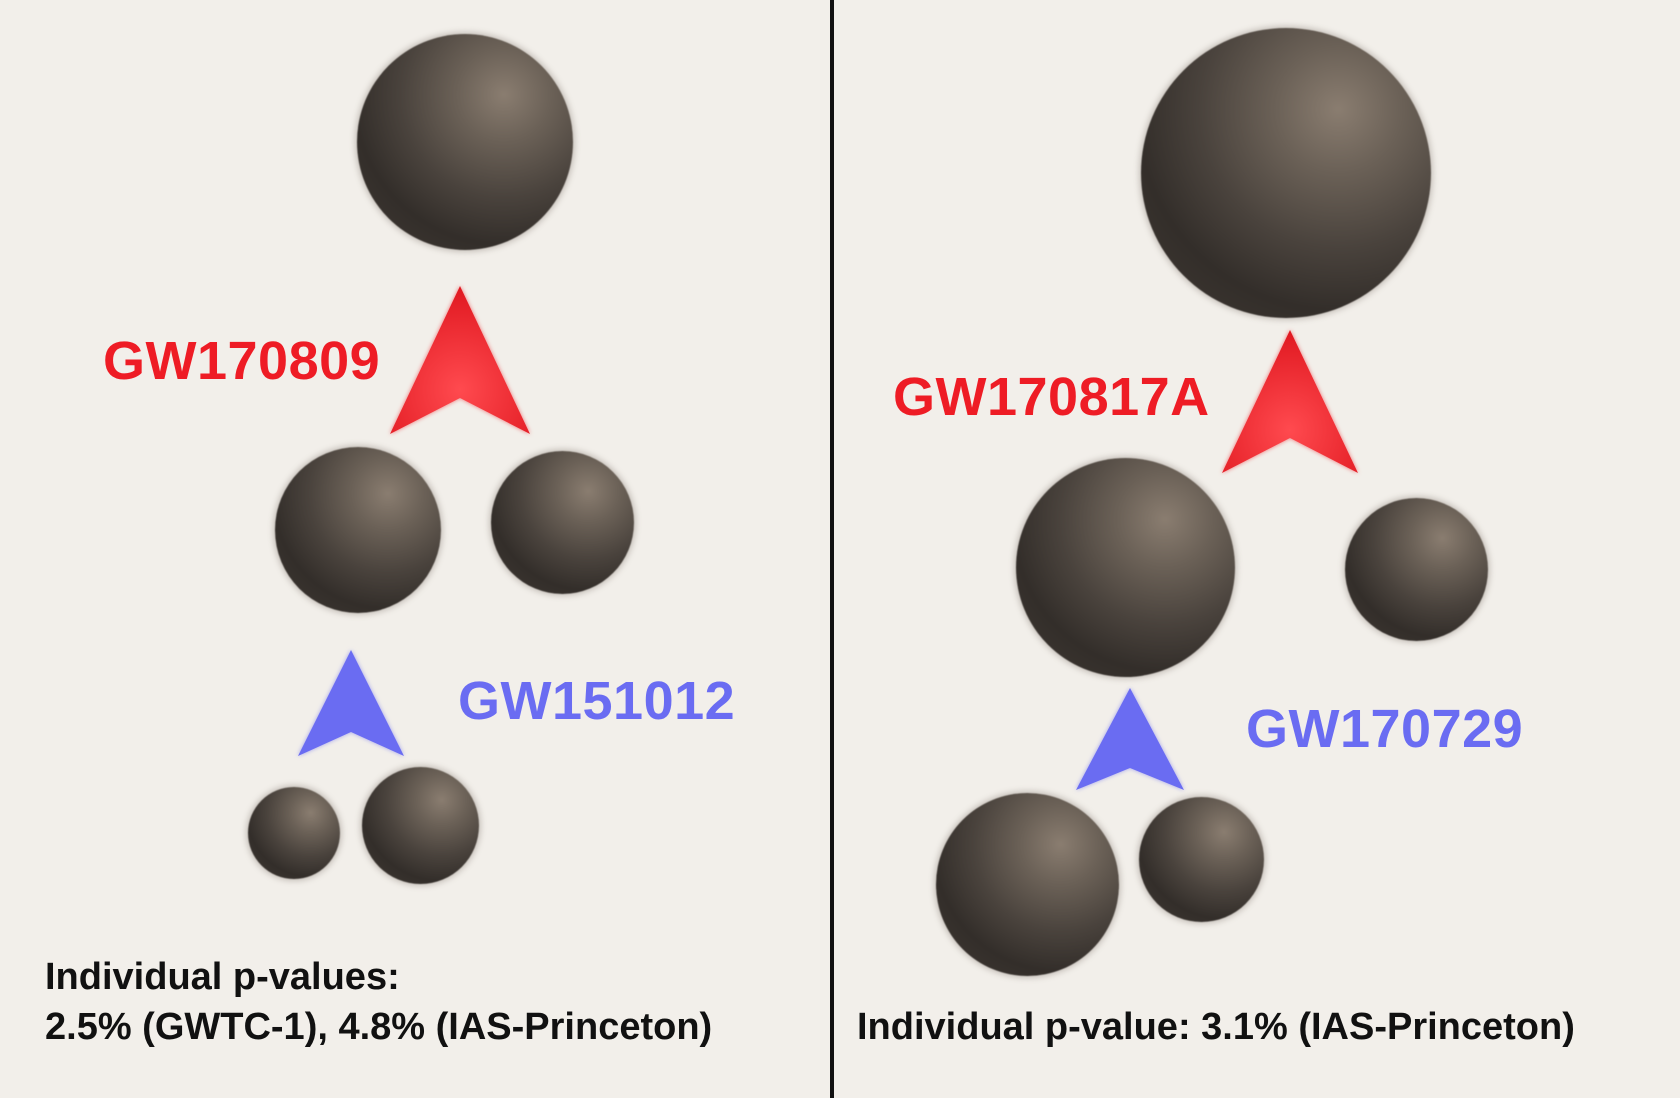 The image size is (1680, 1098). I want to click on pvalue-line: Individual p-values:, so click(222, 977).